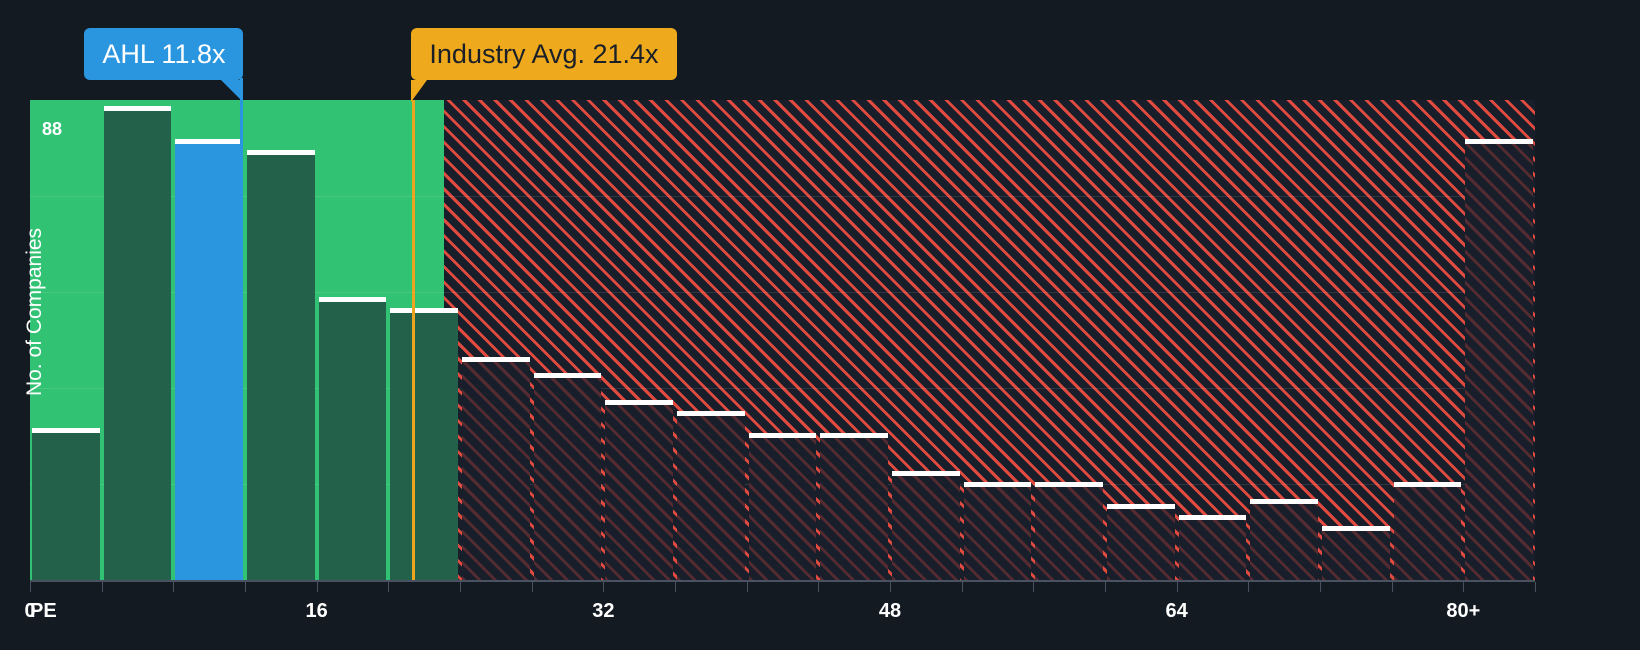 Image resolution: width=1640 pixels, height=650 pixels. Describe the element at coordinates (603, 611) in the screenshot. I see `x-axis-tick-label: 32` at that location.